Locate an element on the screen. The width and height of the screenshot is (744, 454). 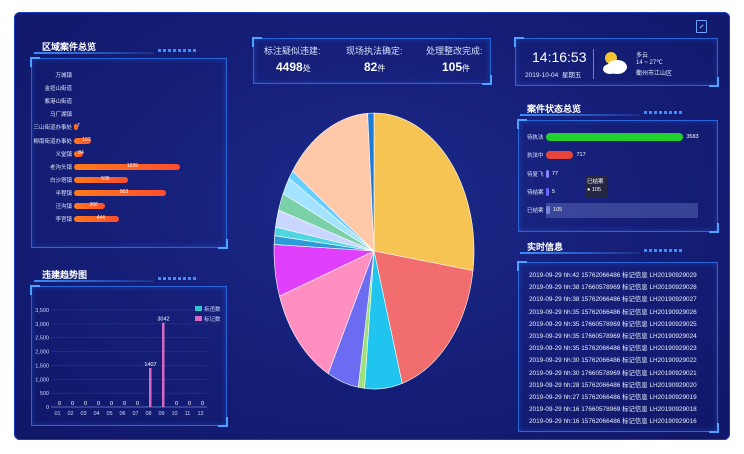
cloud-sun-icon is located at coordinates (615, 63).